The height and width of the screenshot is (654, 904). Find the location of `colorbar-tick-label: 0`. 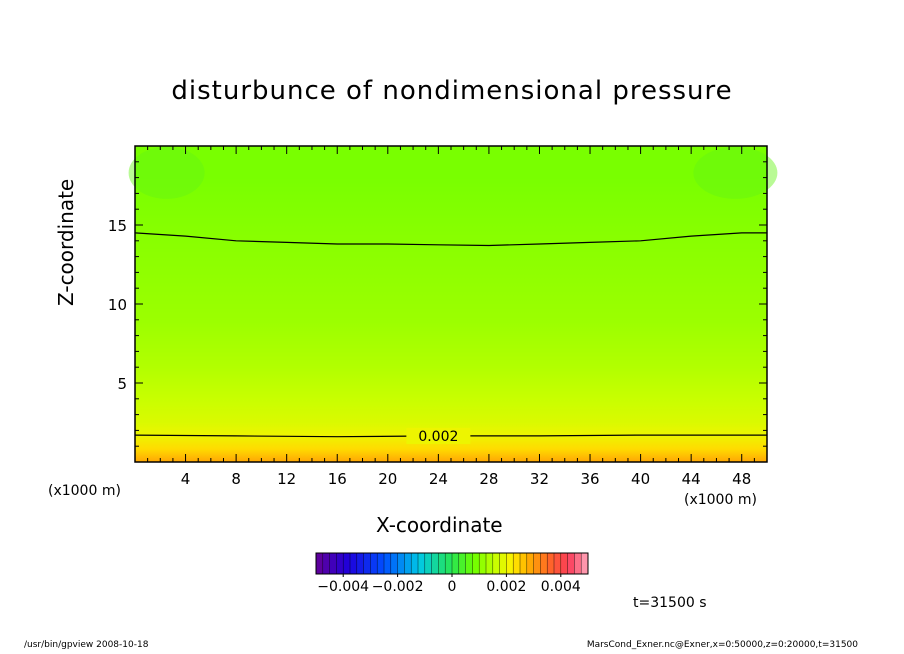

colorbar-tick-label: 0 is located at coordinates (452, 587).